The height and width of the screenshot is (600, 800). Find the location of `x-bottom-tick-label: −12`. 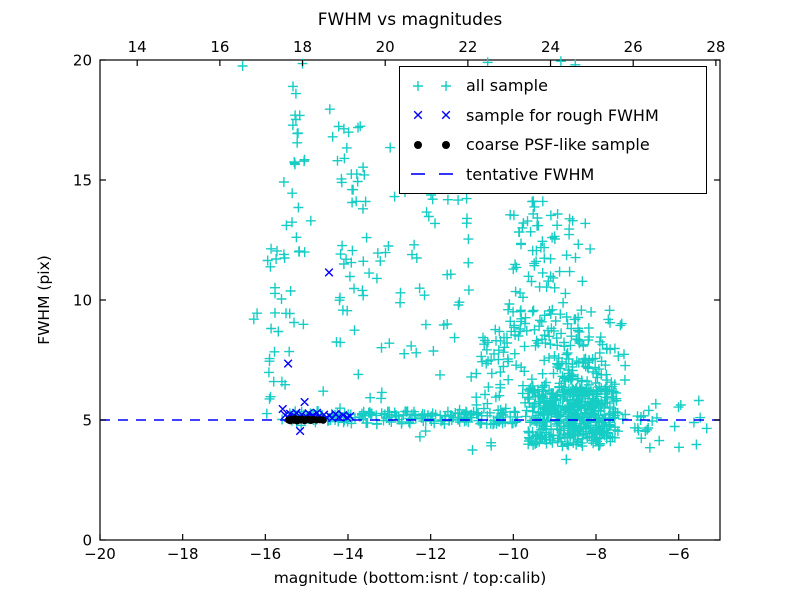

x-bottom-tick-label: −12 is located at coordinates (431, 554).